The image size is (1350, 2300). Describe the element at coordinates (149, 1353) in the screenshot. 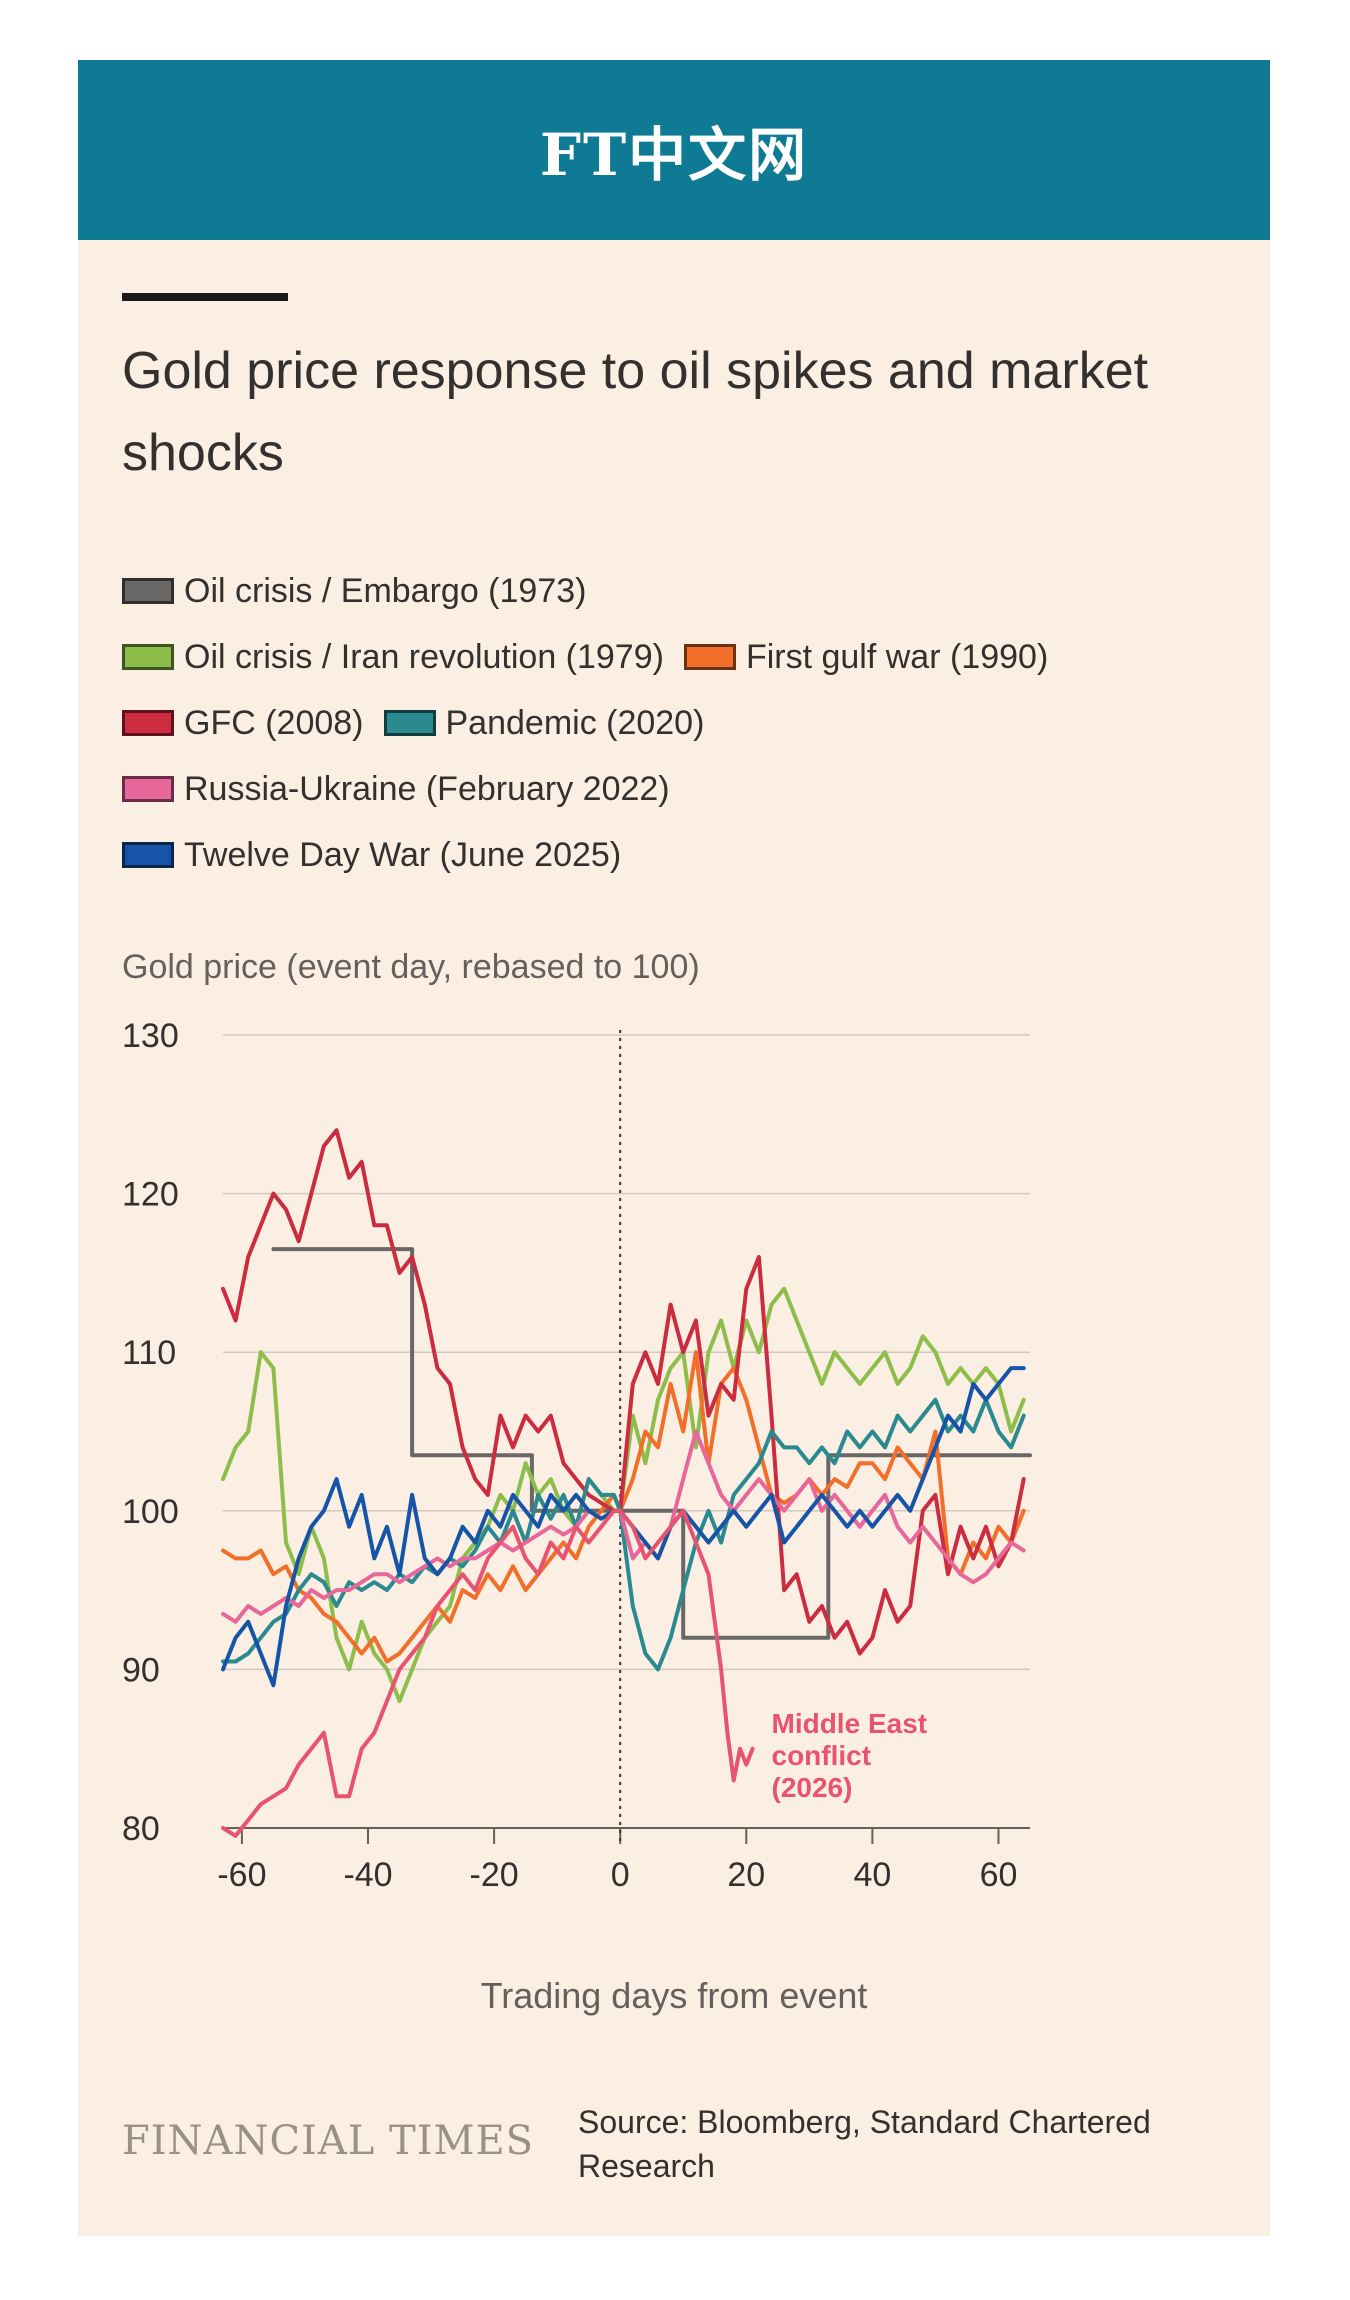

I see `y-tick-label: 110` at that location.